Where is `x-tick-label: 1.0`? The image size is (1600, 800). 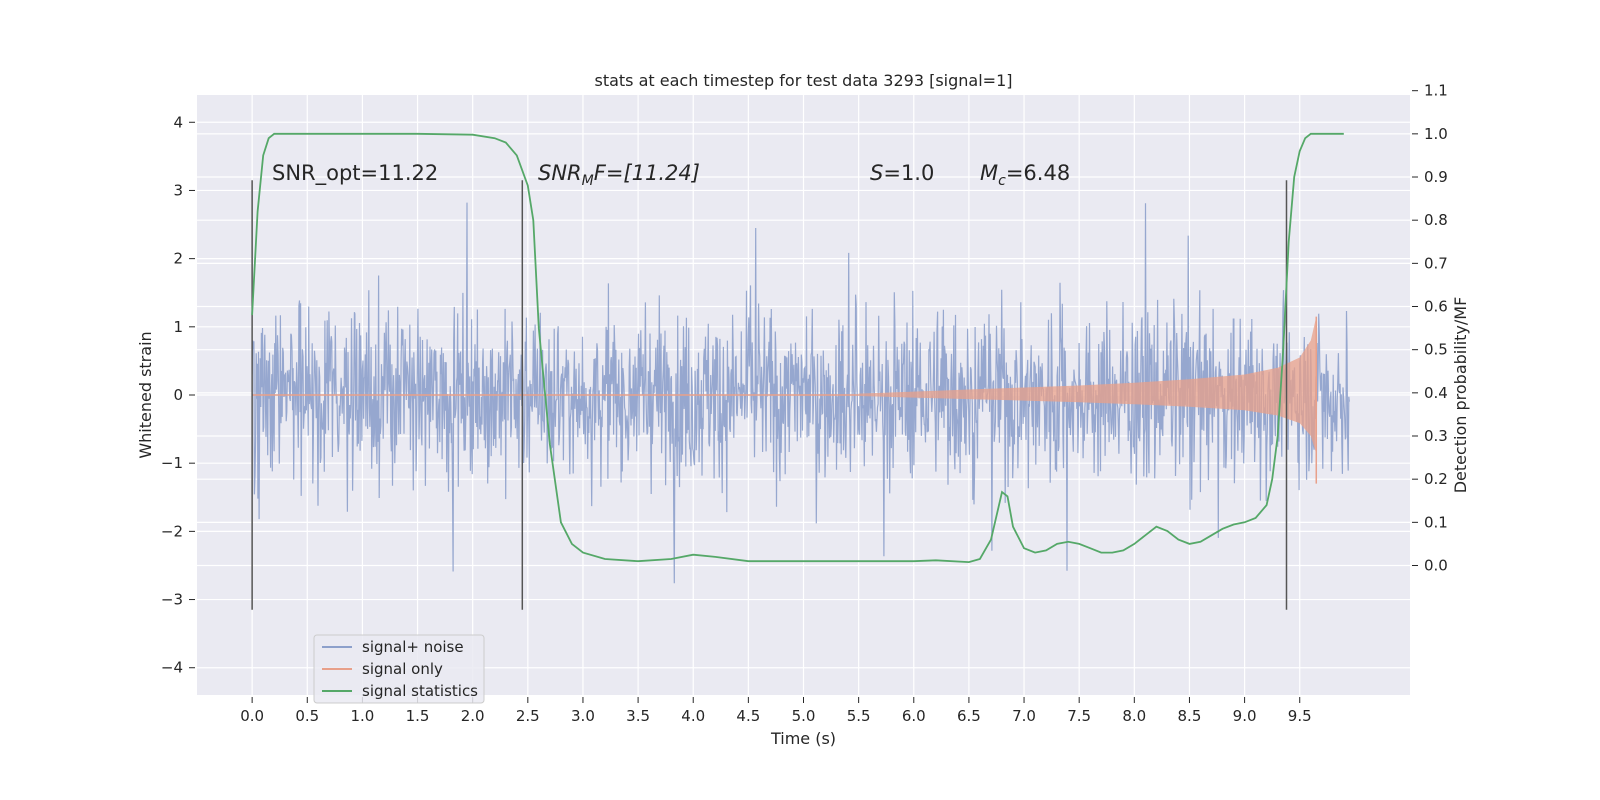 x-tick-label: 1.0 is located at coordinates (362, 716).